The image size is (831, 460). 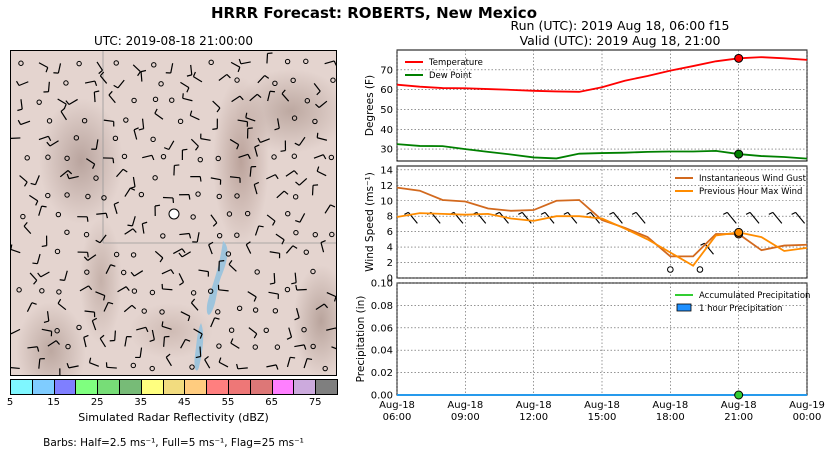 What do you see at coordinates (739, 232) in the screenshot?
I see `valid-time-marker` at bounding box center [739, 232].